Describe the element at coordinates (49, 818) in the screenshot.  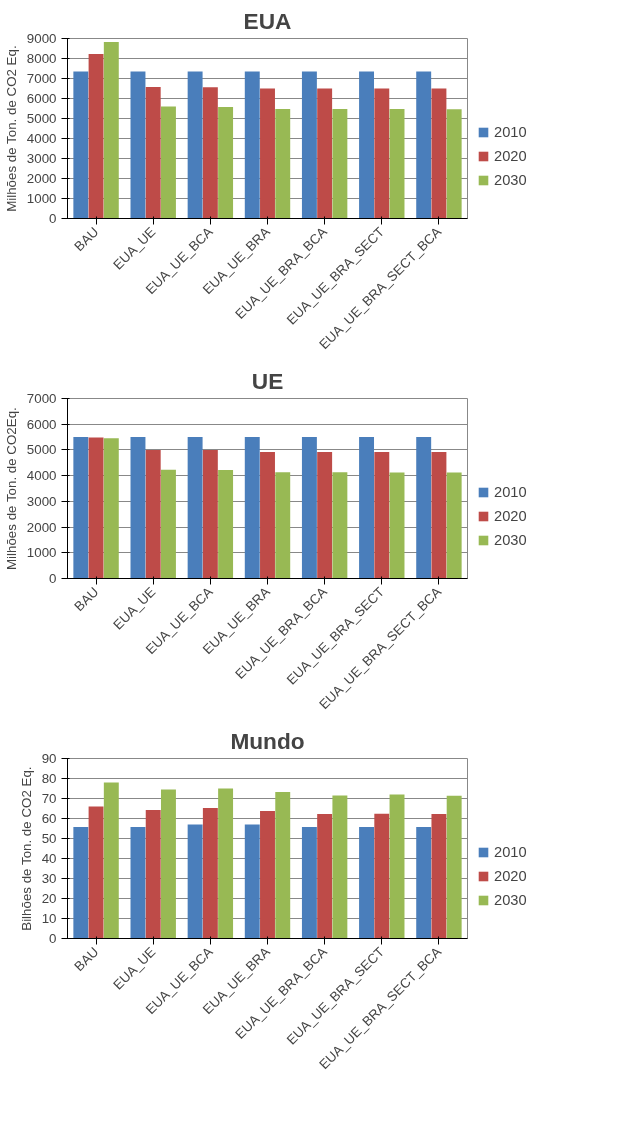
I see `y-tick-label: 60` at that location.